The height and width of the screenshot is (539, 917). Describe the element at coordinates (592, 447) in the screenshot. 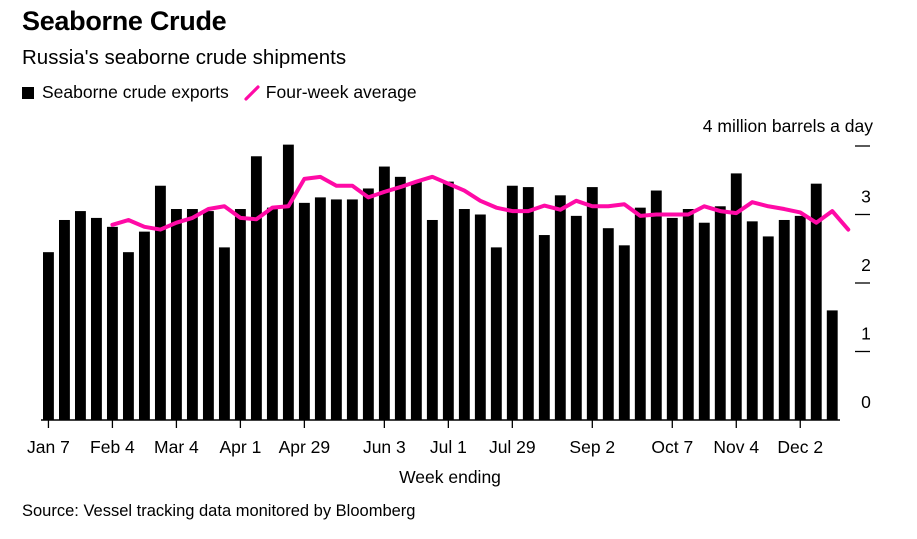

I see `x-tick-label-8: Sep 2` at that location.